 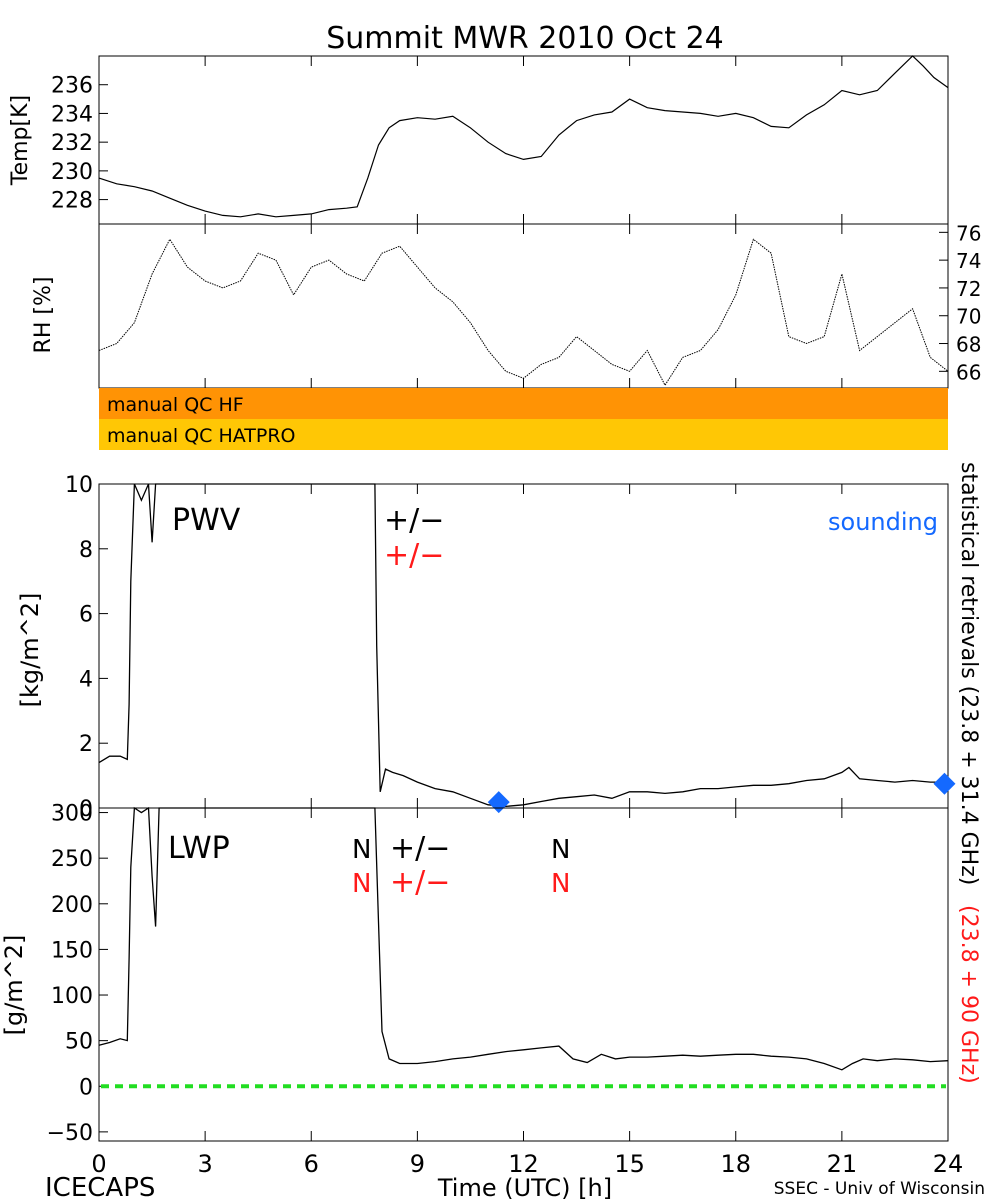 I want to click on temperature-ytick-label: 232, so click(x=72, y=143).